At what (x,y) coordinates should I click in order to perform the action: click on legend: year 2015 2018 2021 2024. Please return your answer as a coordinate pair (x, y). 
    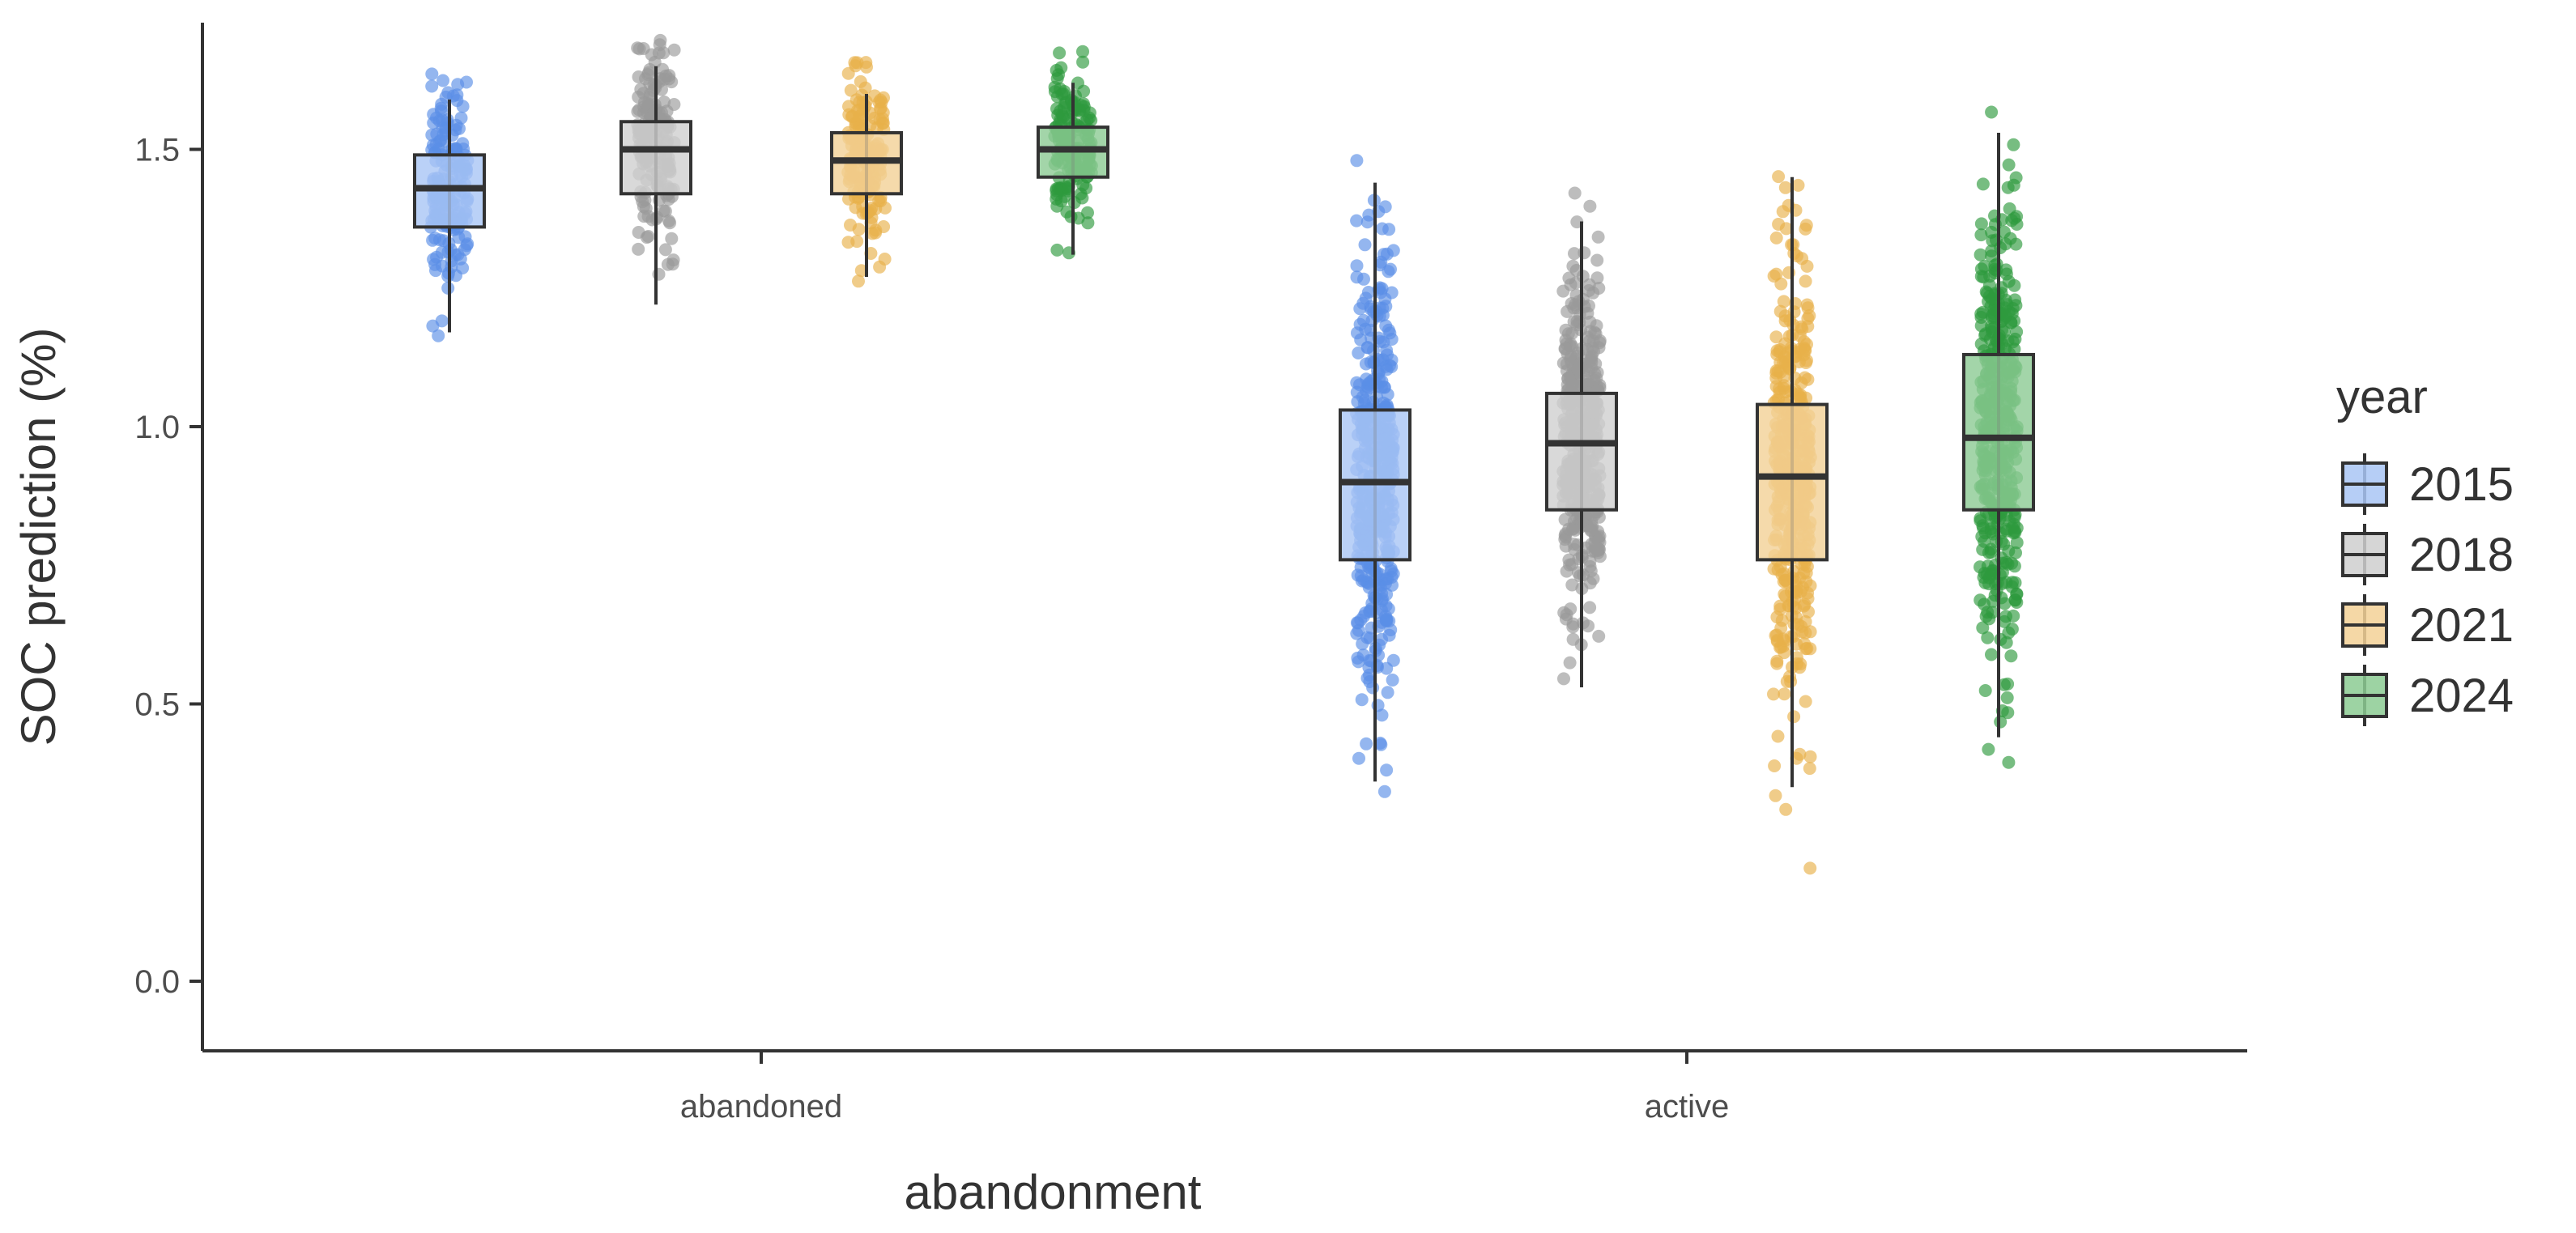
    Looking at the image, I should click on (2425, 548).